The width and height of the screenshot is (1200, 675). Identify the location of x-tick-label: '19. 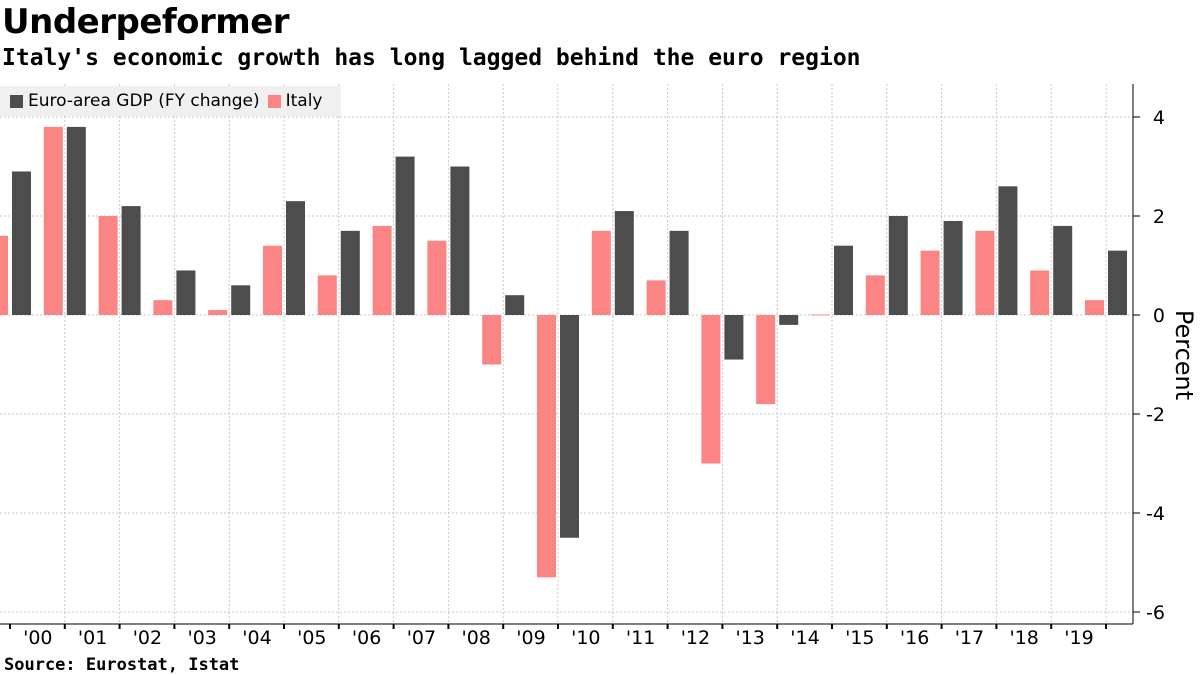
(1078, 638).